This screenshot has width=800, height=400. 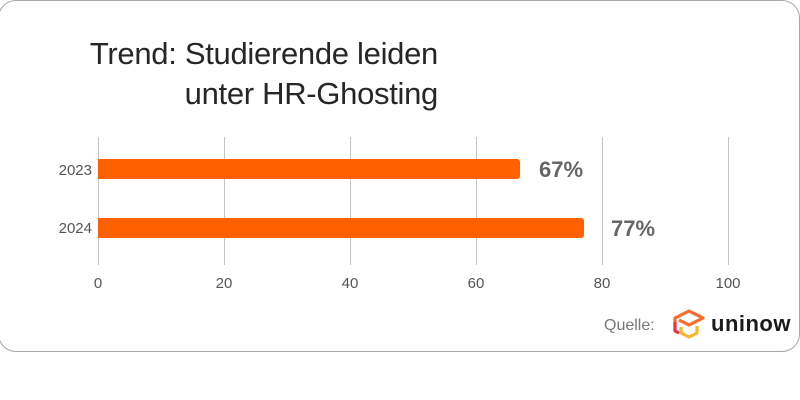 I want to click on category-label-2023: 2023, so click(x=75, y=170).